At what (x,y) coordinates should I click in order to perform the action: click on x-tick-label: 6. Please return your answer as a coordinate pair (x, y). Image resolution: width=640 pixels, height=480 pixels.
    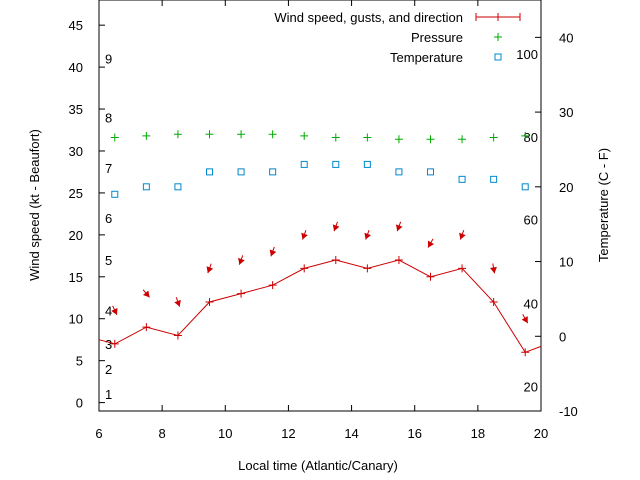
    Looking at the image, I should click on (98, 433).